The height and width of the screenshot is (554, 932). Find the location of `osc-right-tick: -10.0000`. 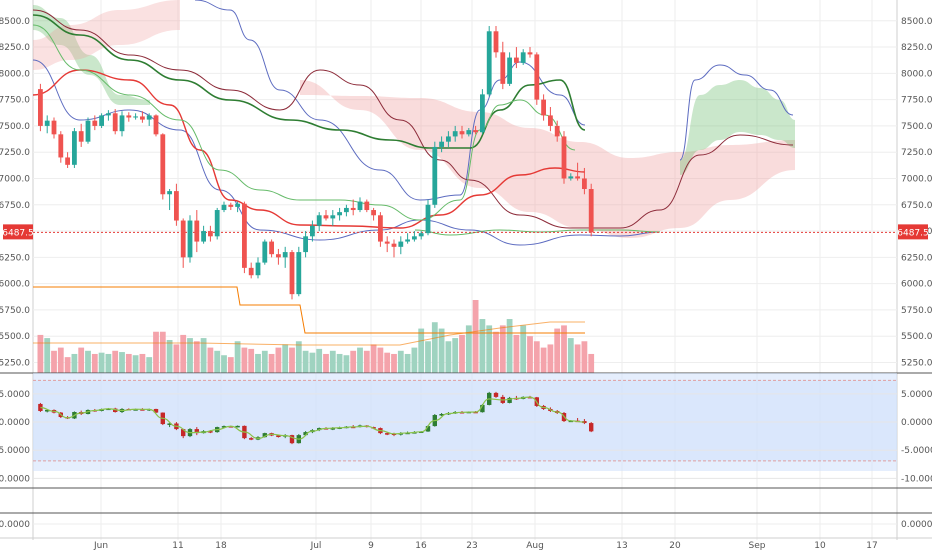

osc-right-tick: -10.0000 is located at coordinates (916, 479).